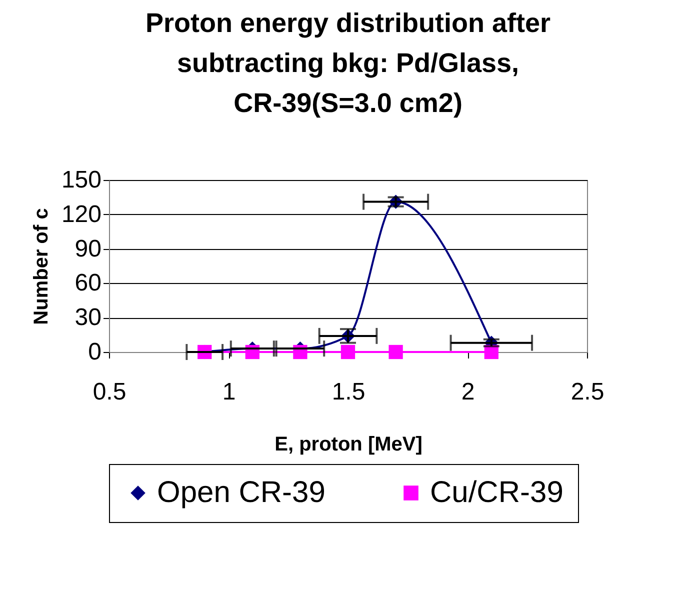 The image size is (695, 602). Describe the element at coordinates (241, 492) in the screenshot. I see `legend-label: Open CR-39` at that location.